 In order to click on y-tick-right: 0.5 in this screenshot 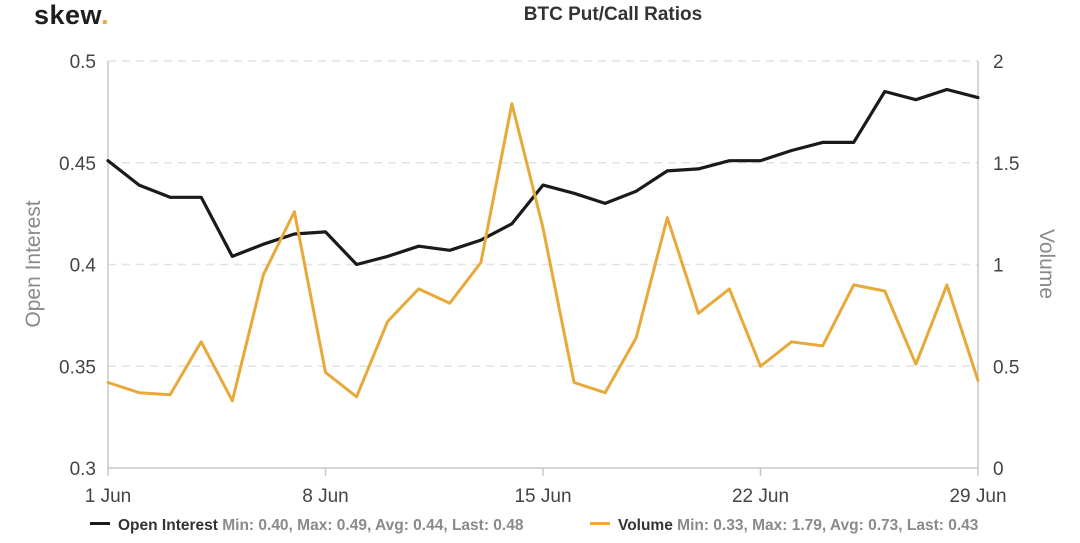, I will do `click(1006, 367)`.